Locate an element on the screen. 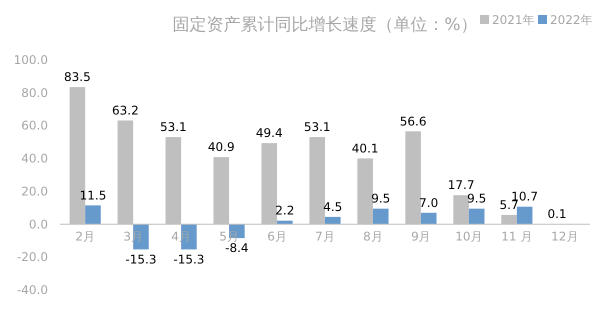 The image size is (604, 334). x-tick-label: 2月 is located at coordinates (85, 236).